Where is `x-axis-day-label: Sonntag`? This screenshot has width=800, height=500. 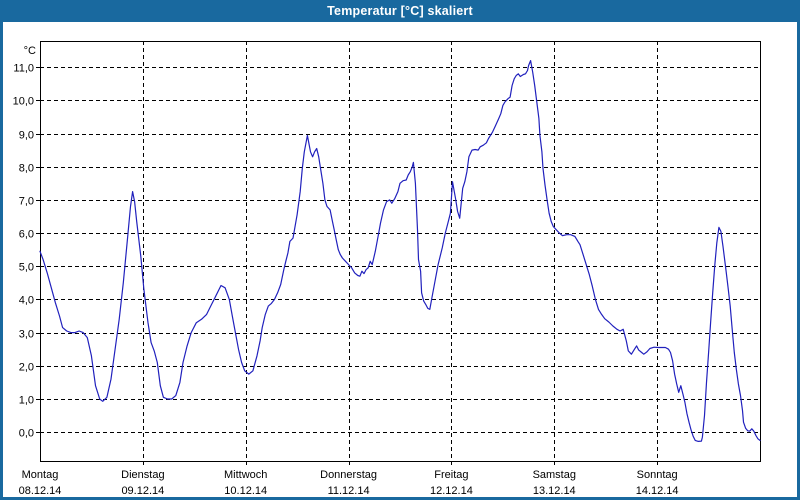
x-axis-day-label: Sonntag is located at coordinates (657, 475).